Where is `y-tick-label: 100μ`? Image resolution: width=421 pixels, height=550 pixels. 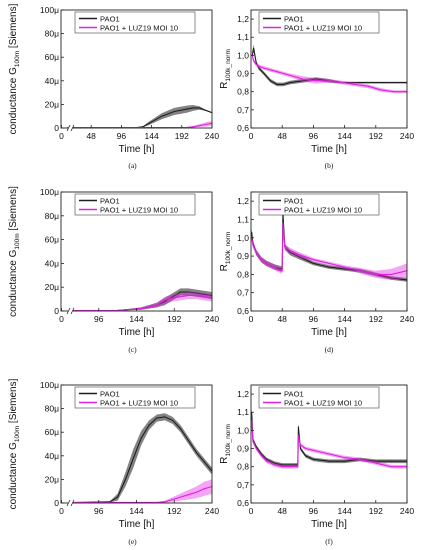
y-tick-label: 100μ is located at coordinates (49, 192).